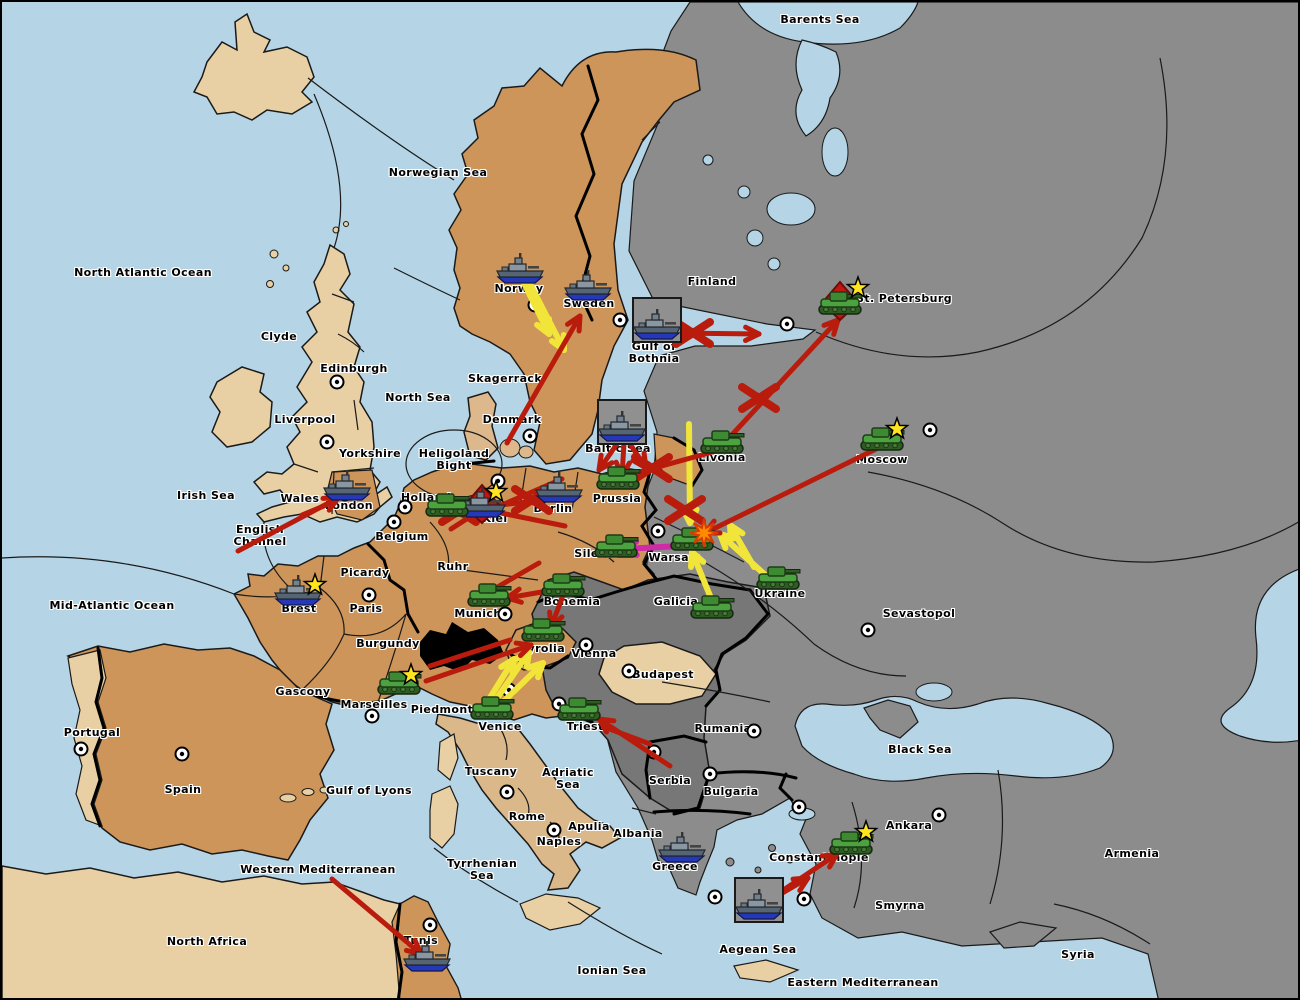  Describe the element at coordinates (1023, 935) in the screenshot. I see `island-cyprus` at that location.